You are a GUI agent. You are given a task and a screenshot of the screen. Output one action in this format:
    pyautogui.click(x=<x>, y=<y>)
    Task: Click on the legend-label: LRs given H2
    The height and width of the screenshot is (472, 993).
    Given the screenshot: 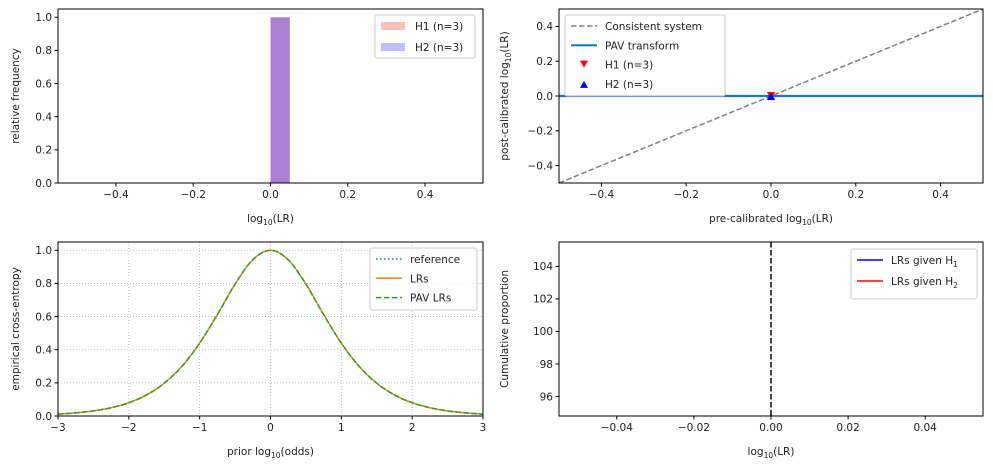 What is the action you would take?
    pyautogui.click(x=924, y=283)
    